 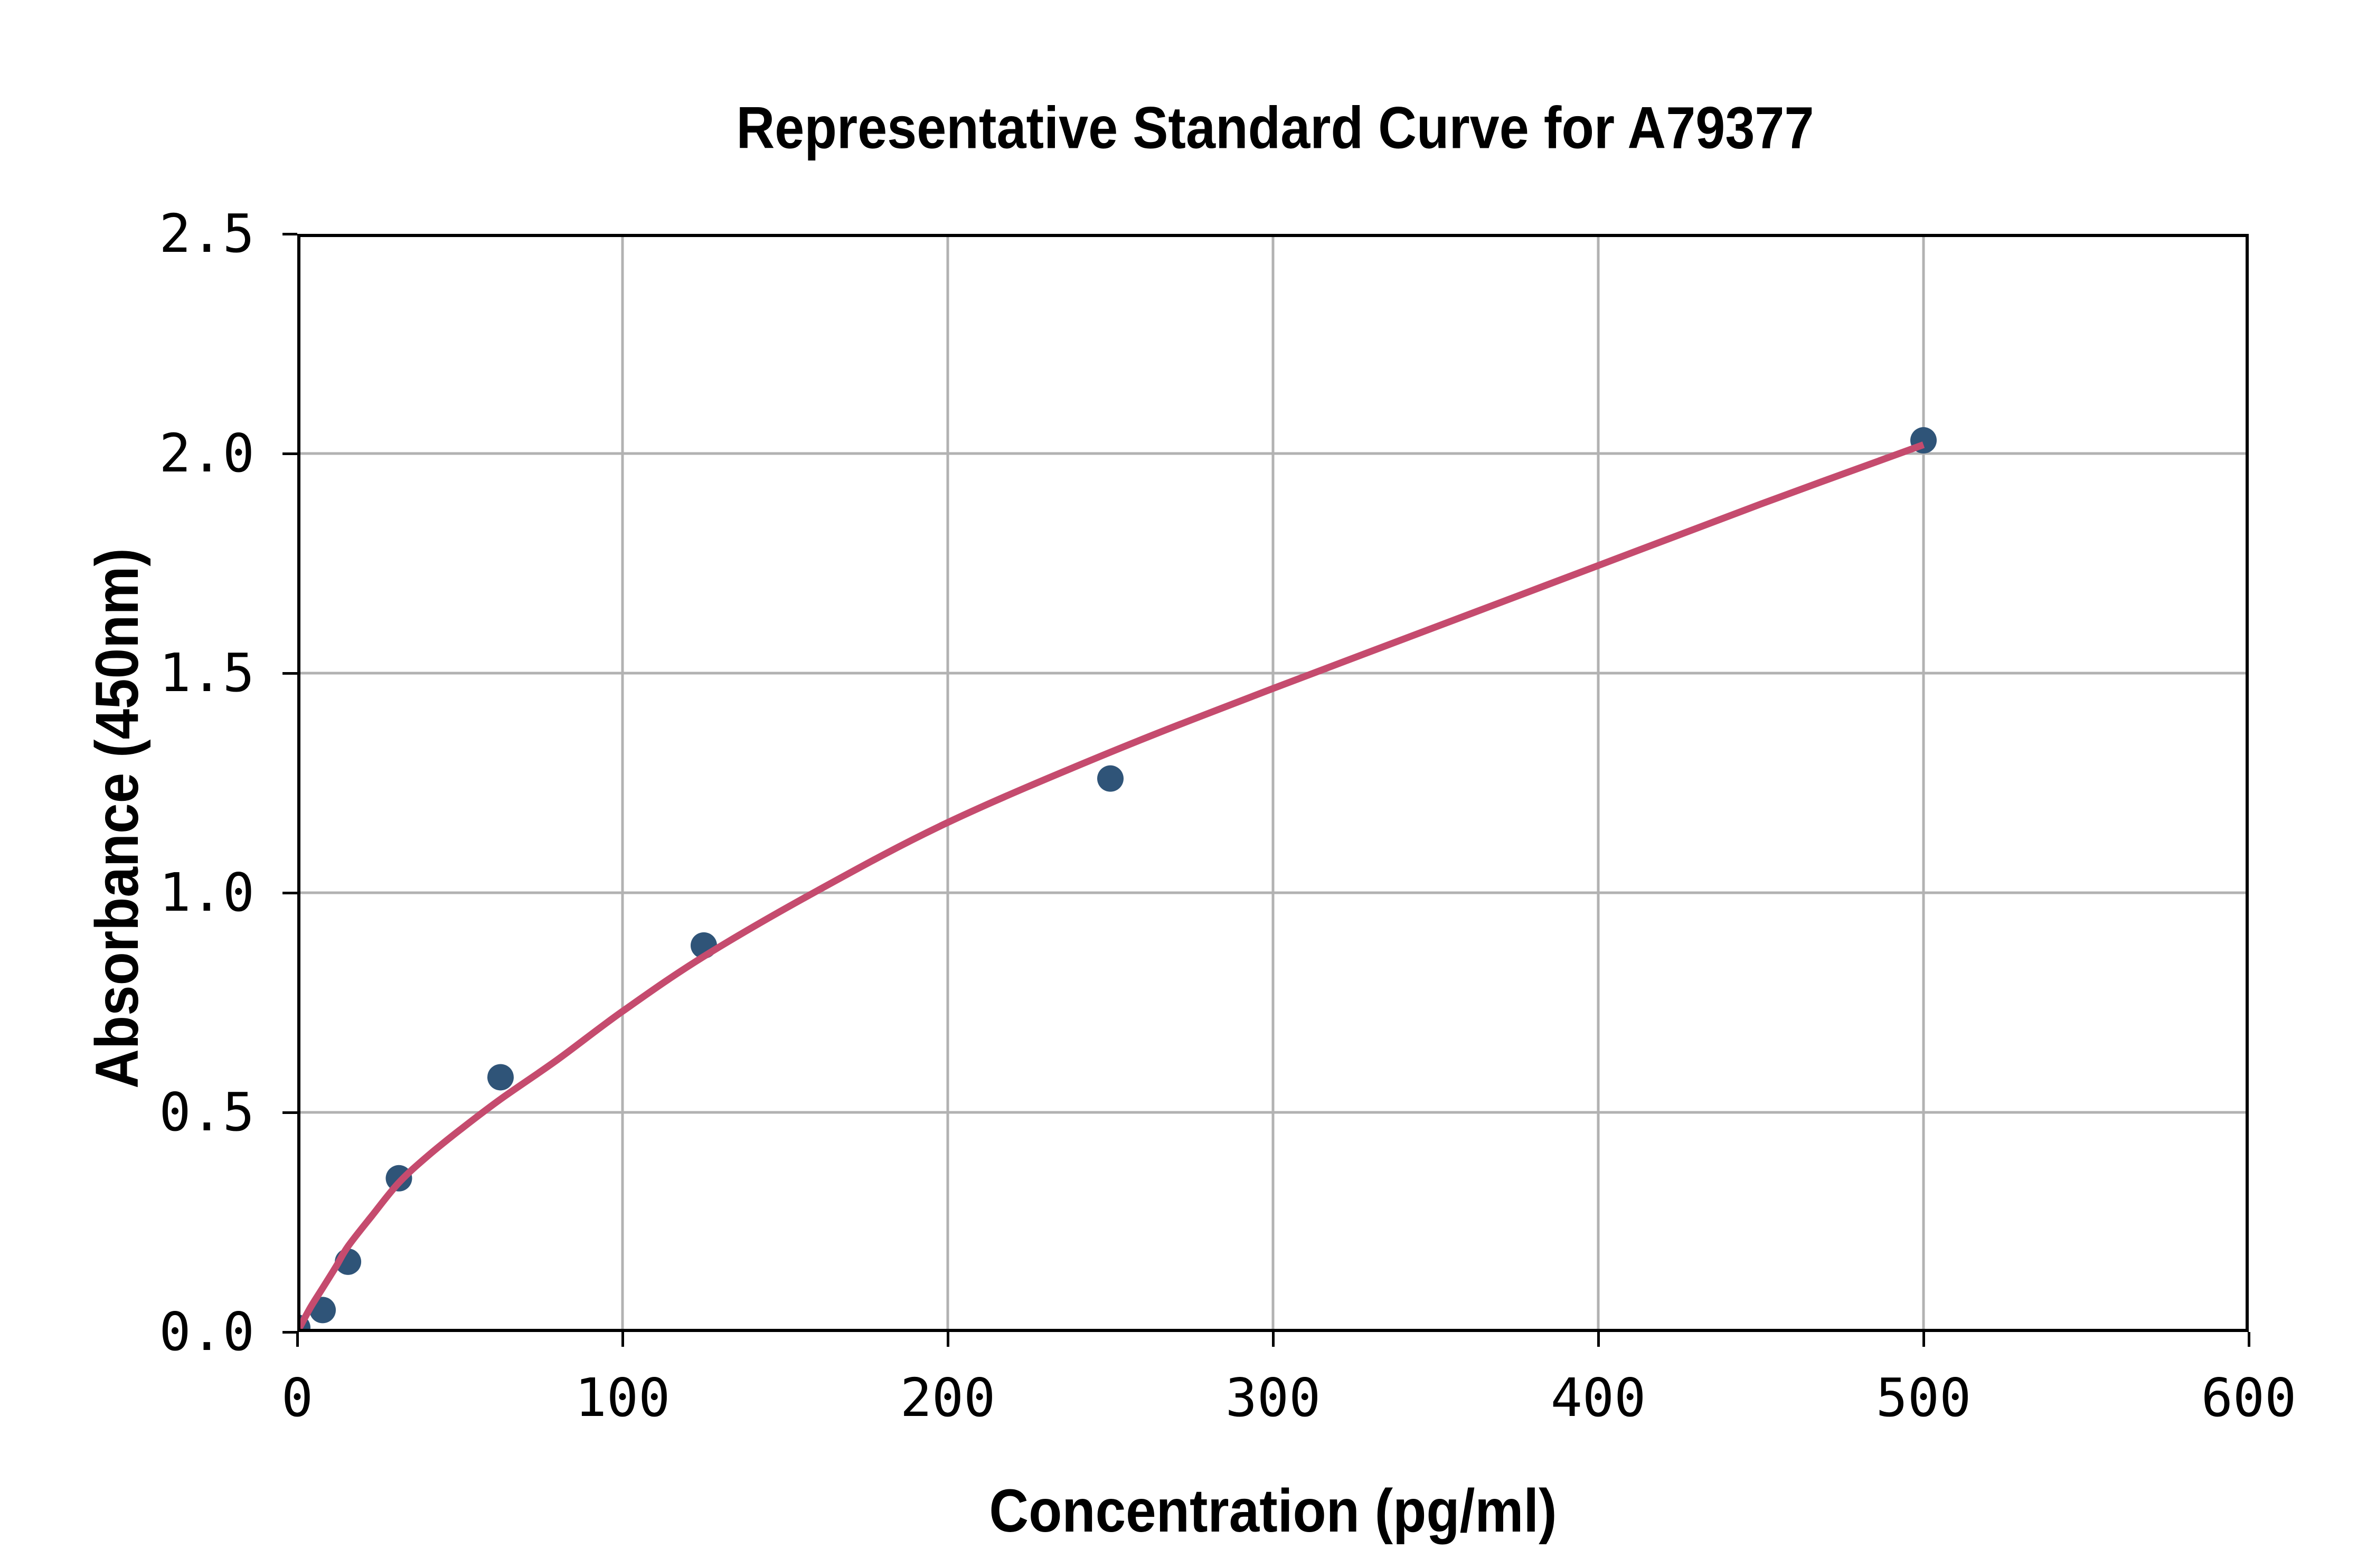 What do you see at coordinates (1273, 1398) in the screenshot?
I see `x-tick-label: 300` at bounding box center [1273, 1398].